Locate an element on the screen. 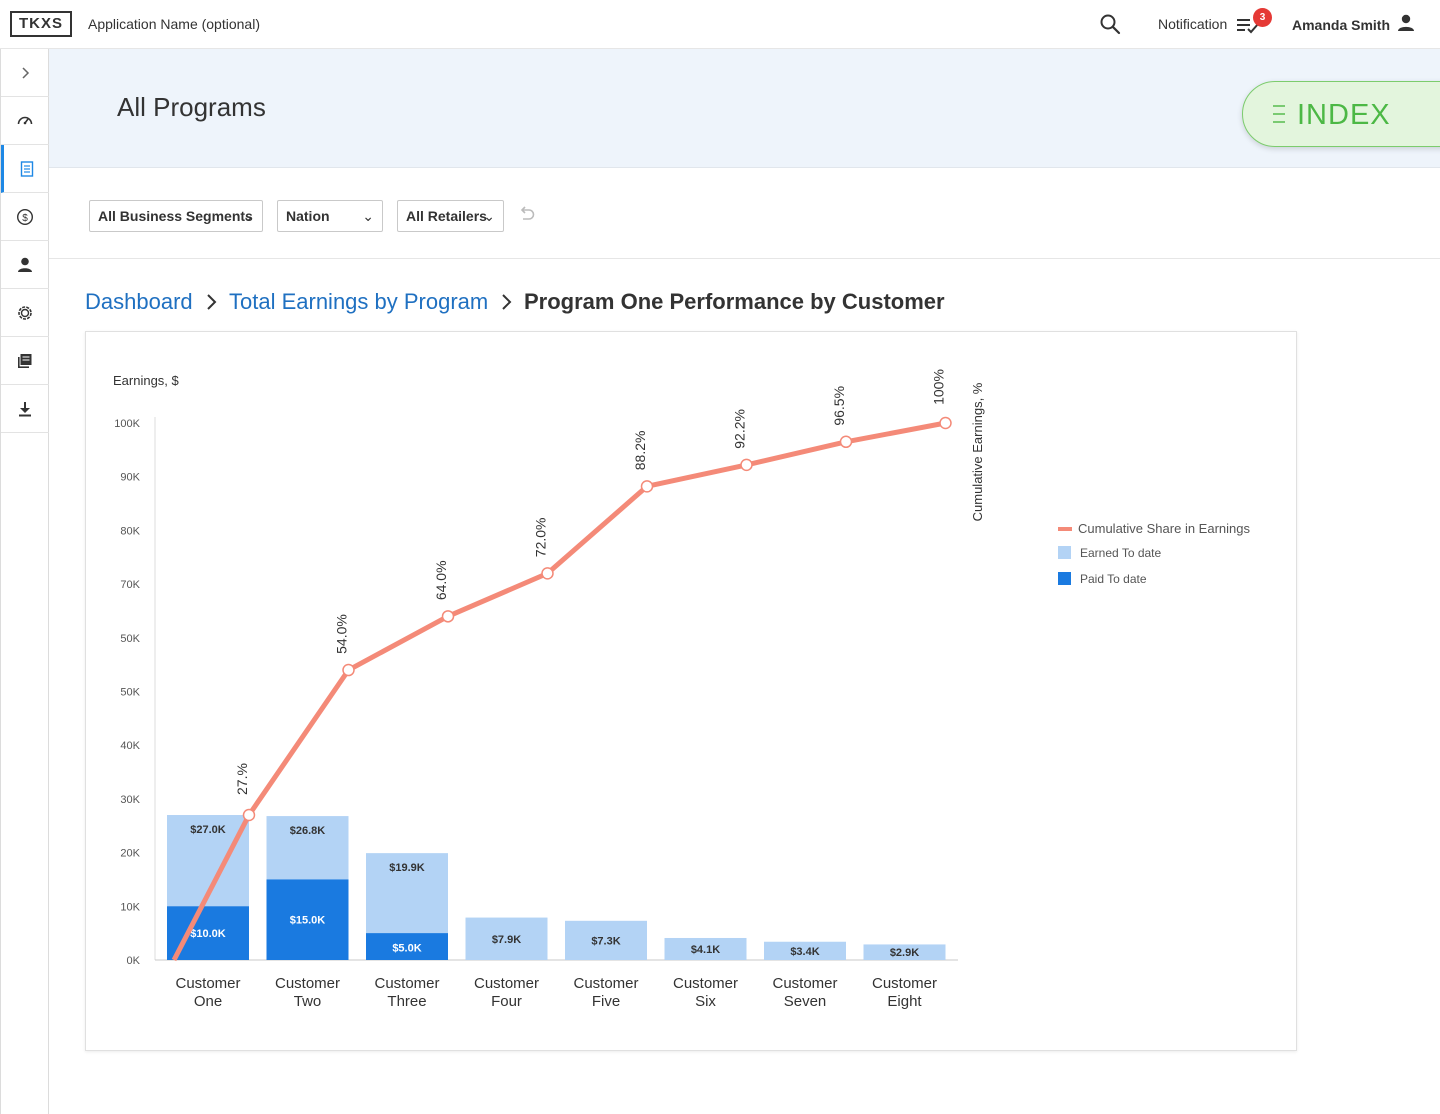 The image size is (1440, 1114). user-icon is located at coordinates (1406, 23).